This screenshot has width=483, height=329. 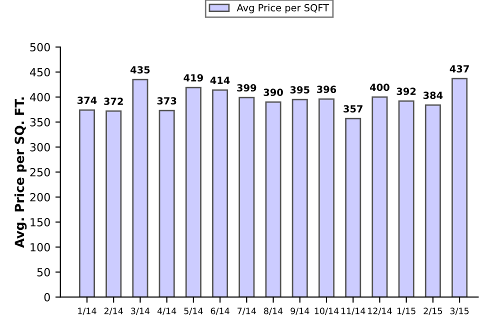 I want to click on data-label: 373, so click(x=166, y=101).